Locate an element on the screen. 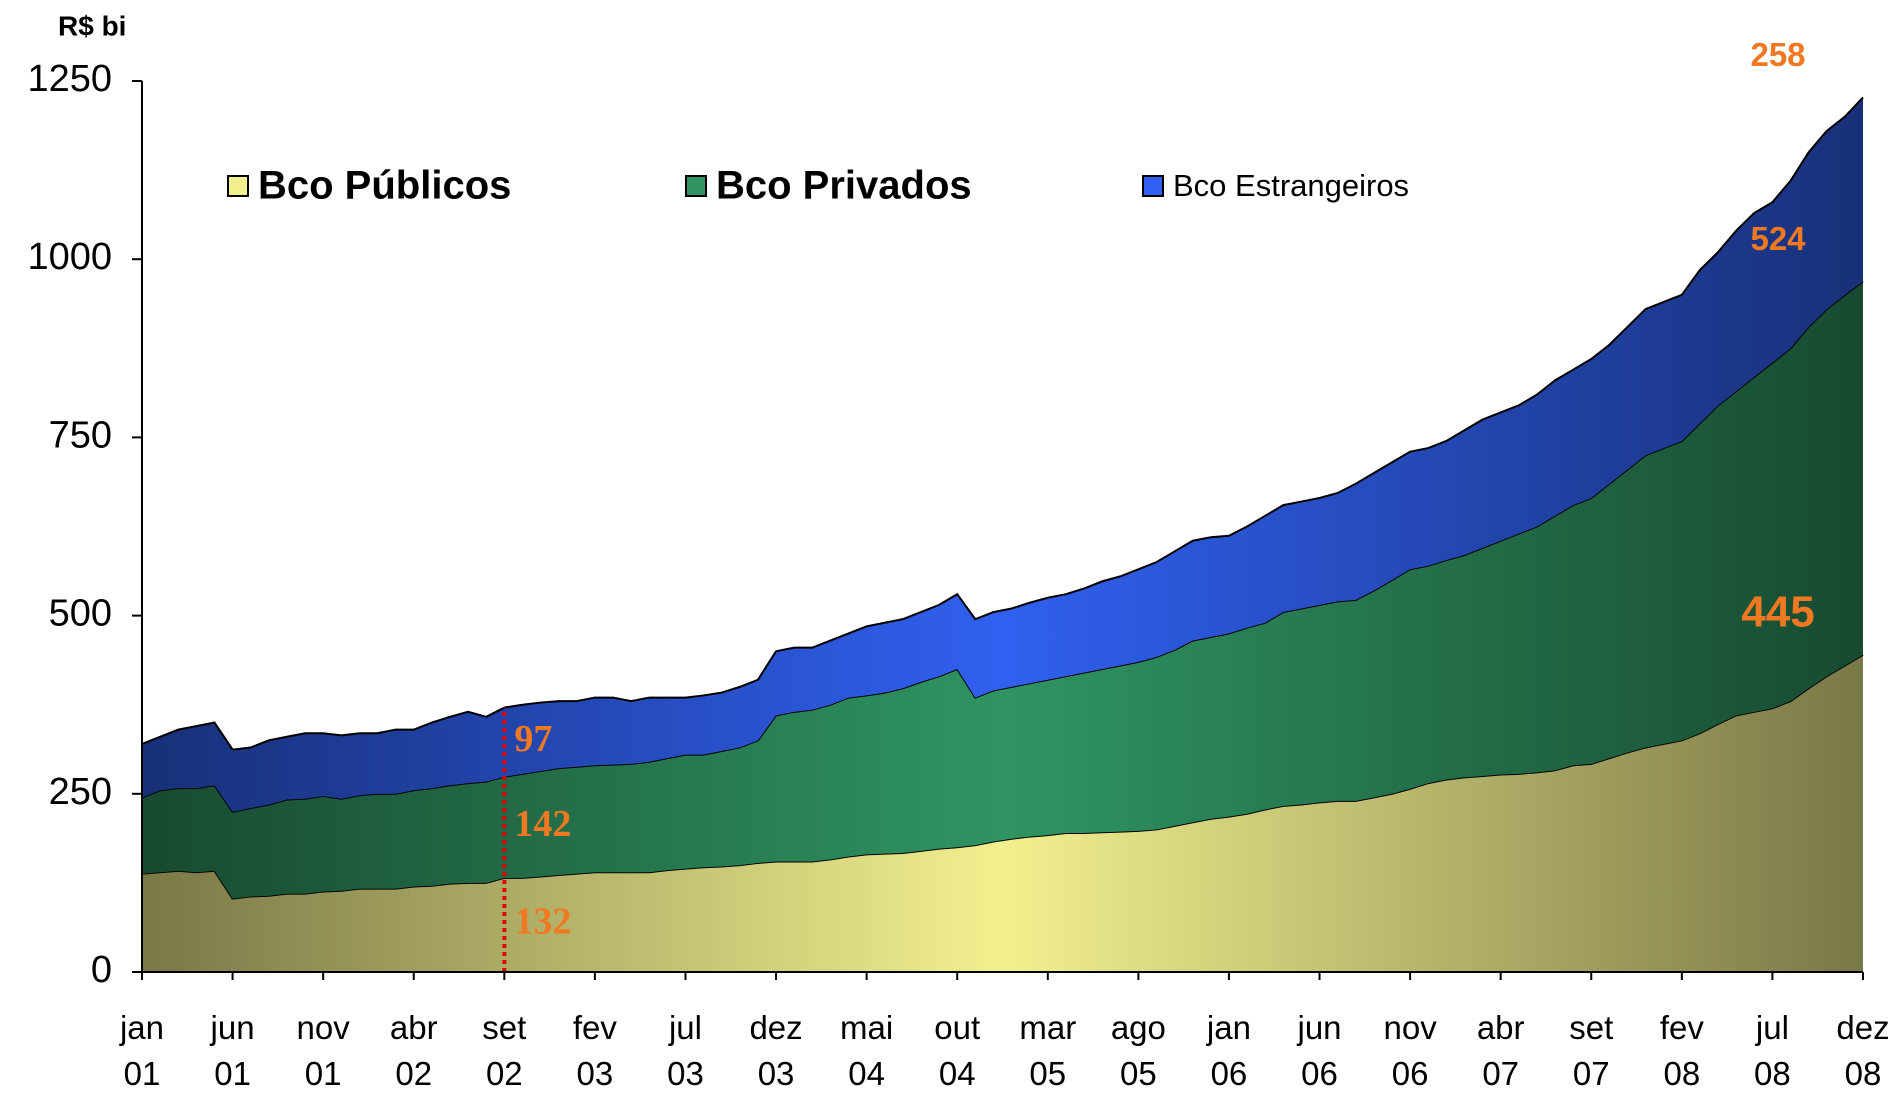 Image resolution: width=1897 pixels, height=1093 pixels. unit-label: R$ bi is located at coordinates (92, 25).